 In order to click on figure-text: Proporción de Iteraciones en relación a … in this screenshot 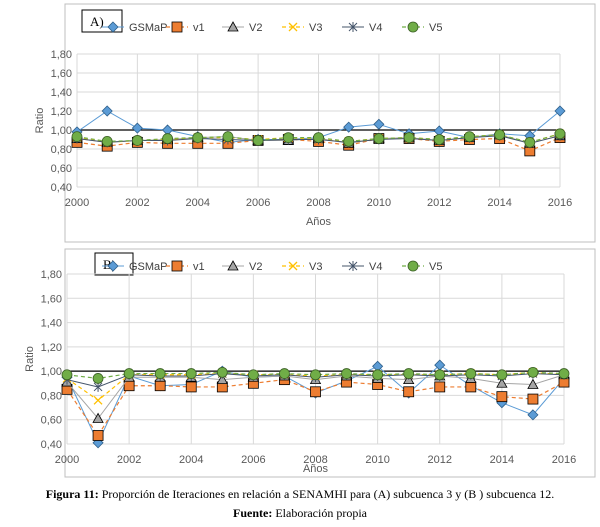, I will do `click(326, 494)`.